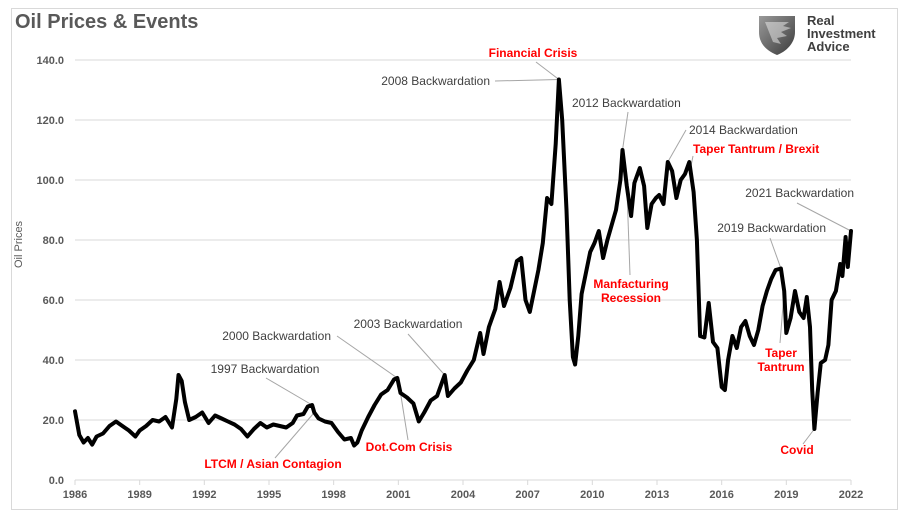 The height and width of the screenshot is (515, 902). What do you see at coordinates (743, 130) in the screenshot?
I see `annotation-2014-backwardation: 2014 Backwardation` at bounding box center [743, 130].